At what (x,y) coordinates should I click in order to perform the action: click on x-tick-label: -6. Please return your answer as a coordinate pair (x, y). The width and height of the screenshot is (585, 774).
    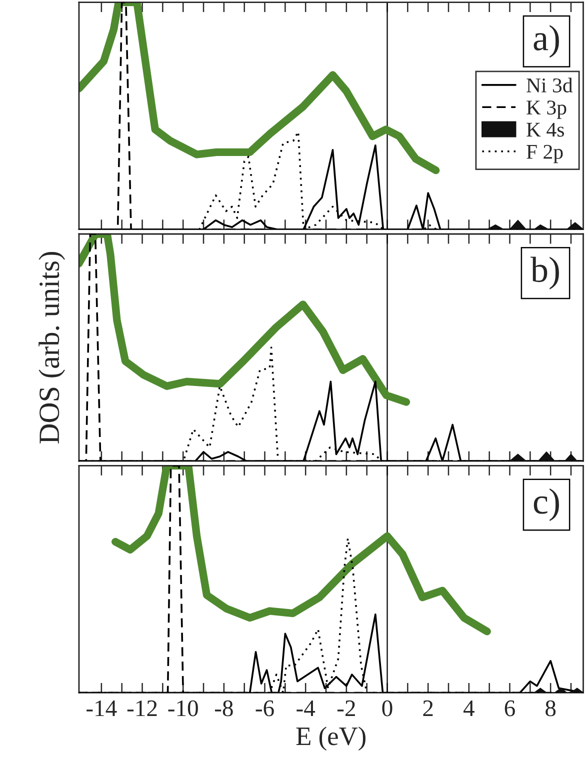
    Looking at the image, I should click on (265, 708).